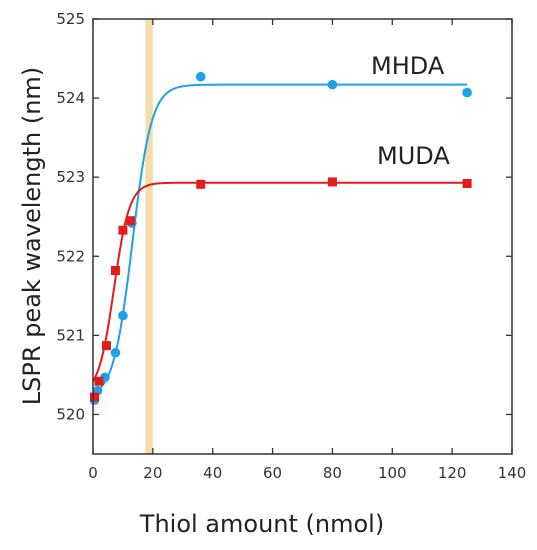 The image size is (537, 550). What do you see at coordinates (70, 98) in the screenshot?
I see `y-tick-label: 524` at bounding box center [70, 98].